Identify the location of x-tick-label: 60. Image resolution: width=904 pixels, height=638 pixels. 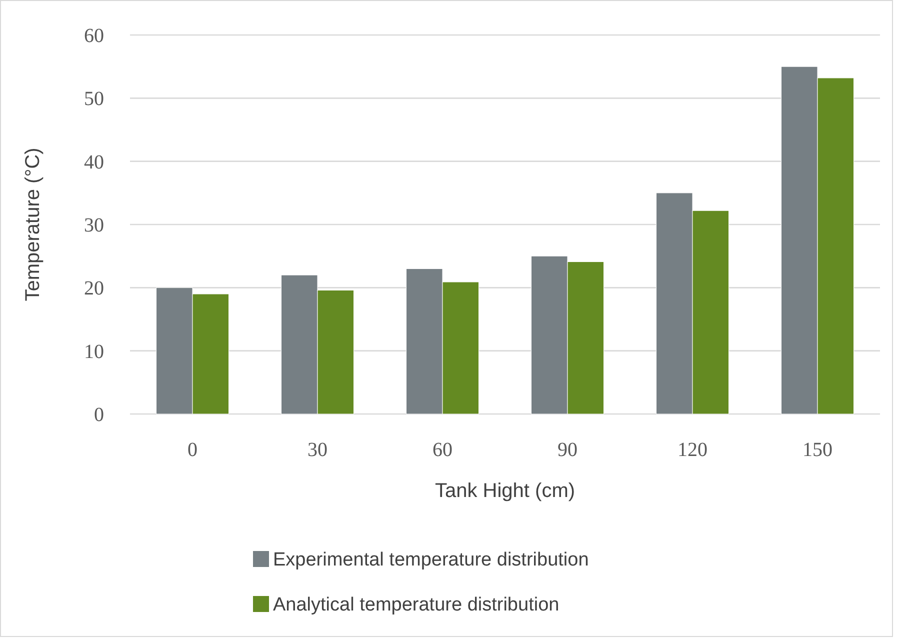
(442, 450).